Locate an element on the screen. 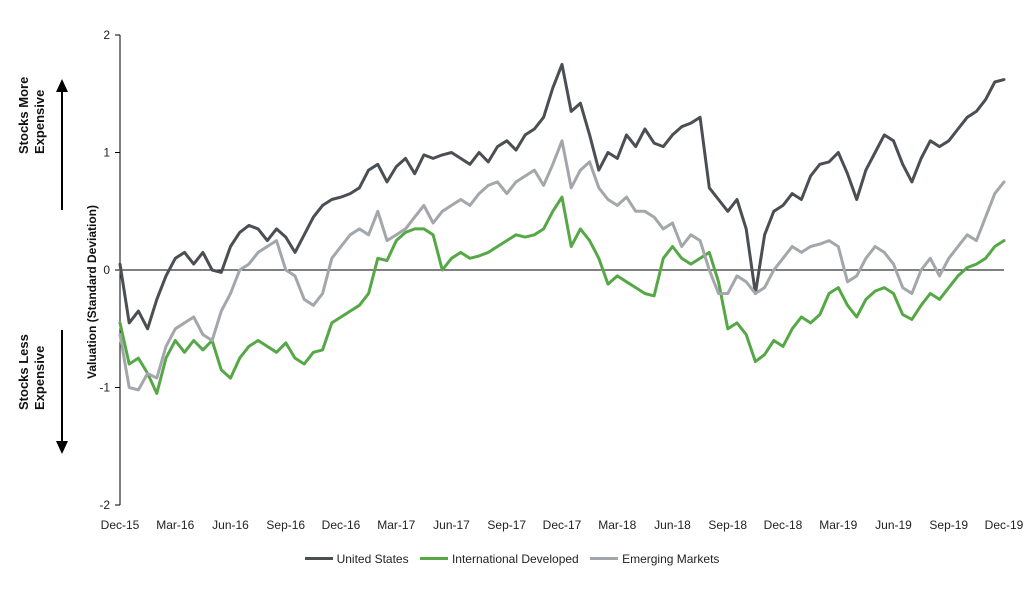 The width and height of the screenshot is (1024, 592). legend-swatch-united-states is located at coordinates (318, 558).